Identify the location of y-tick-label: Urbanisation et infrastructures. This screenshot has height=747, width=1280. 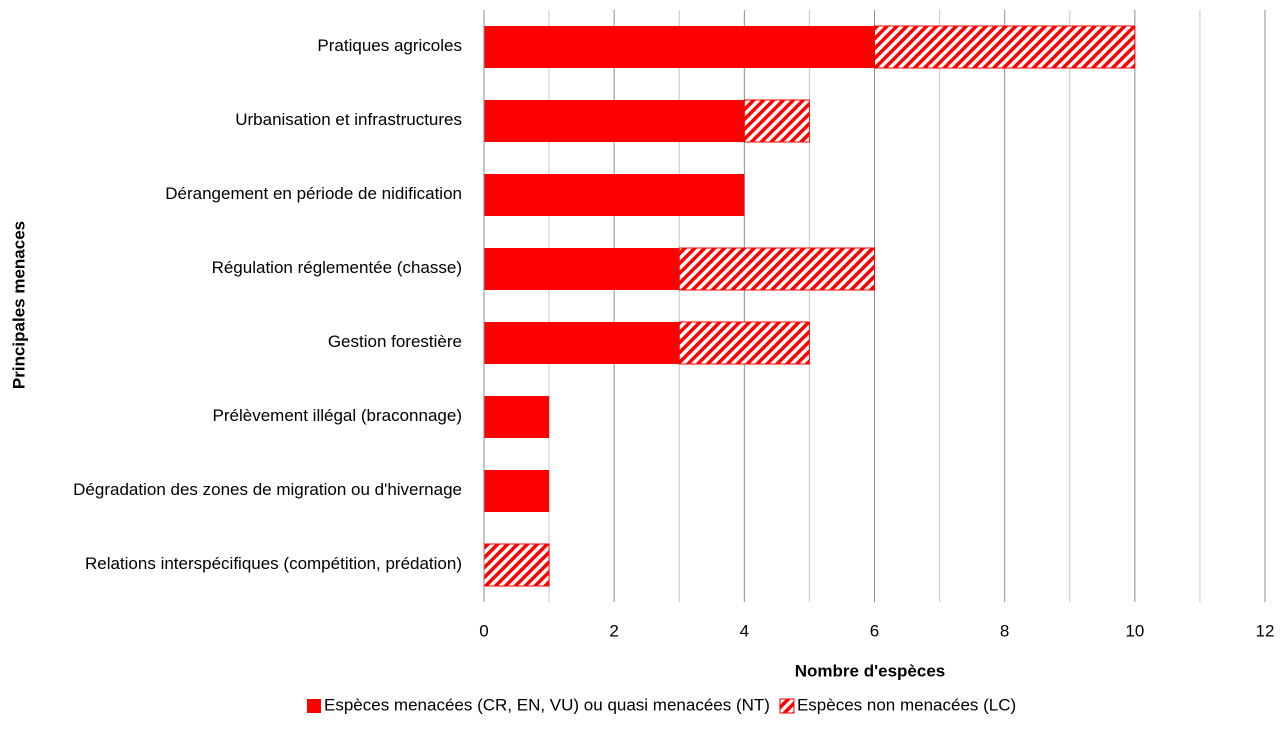
(348, 119).